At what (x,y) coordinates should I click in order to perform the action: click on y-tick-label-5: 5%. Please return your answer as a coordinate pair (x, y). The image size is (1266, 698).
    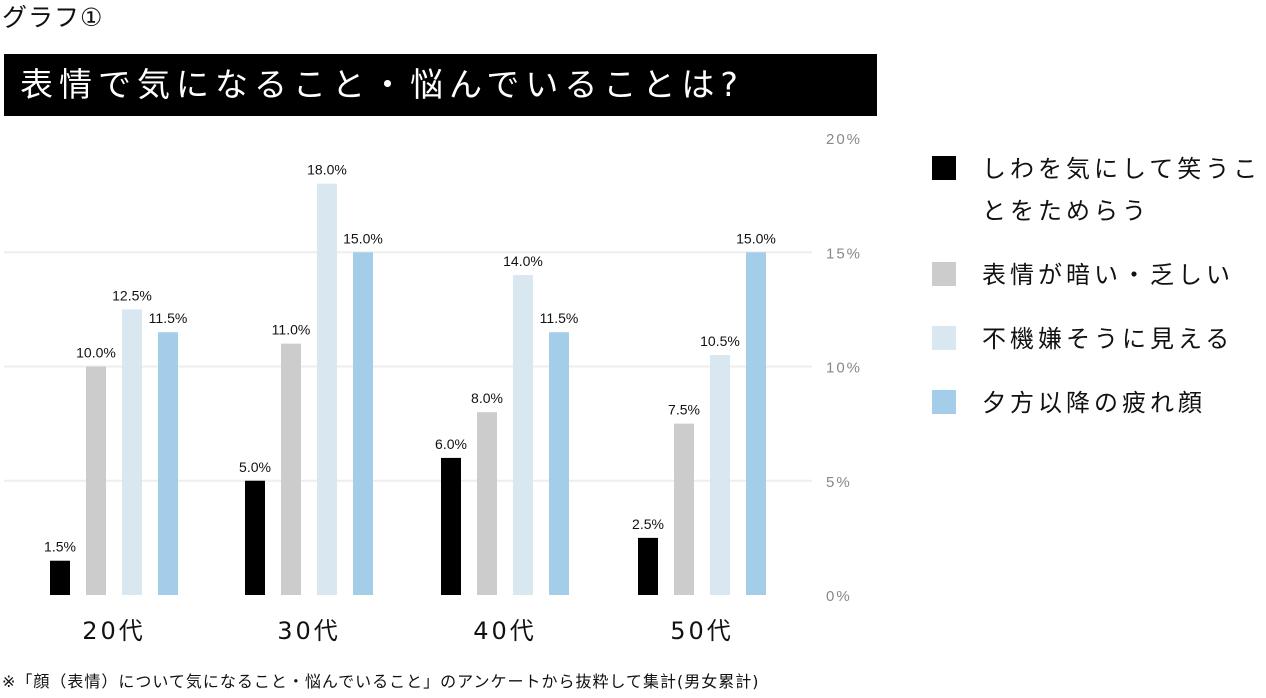
    Looking at the image, I should click on (839, 482).